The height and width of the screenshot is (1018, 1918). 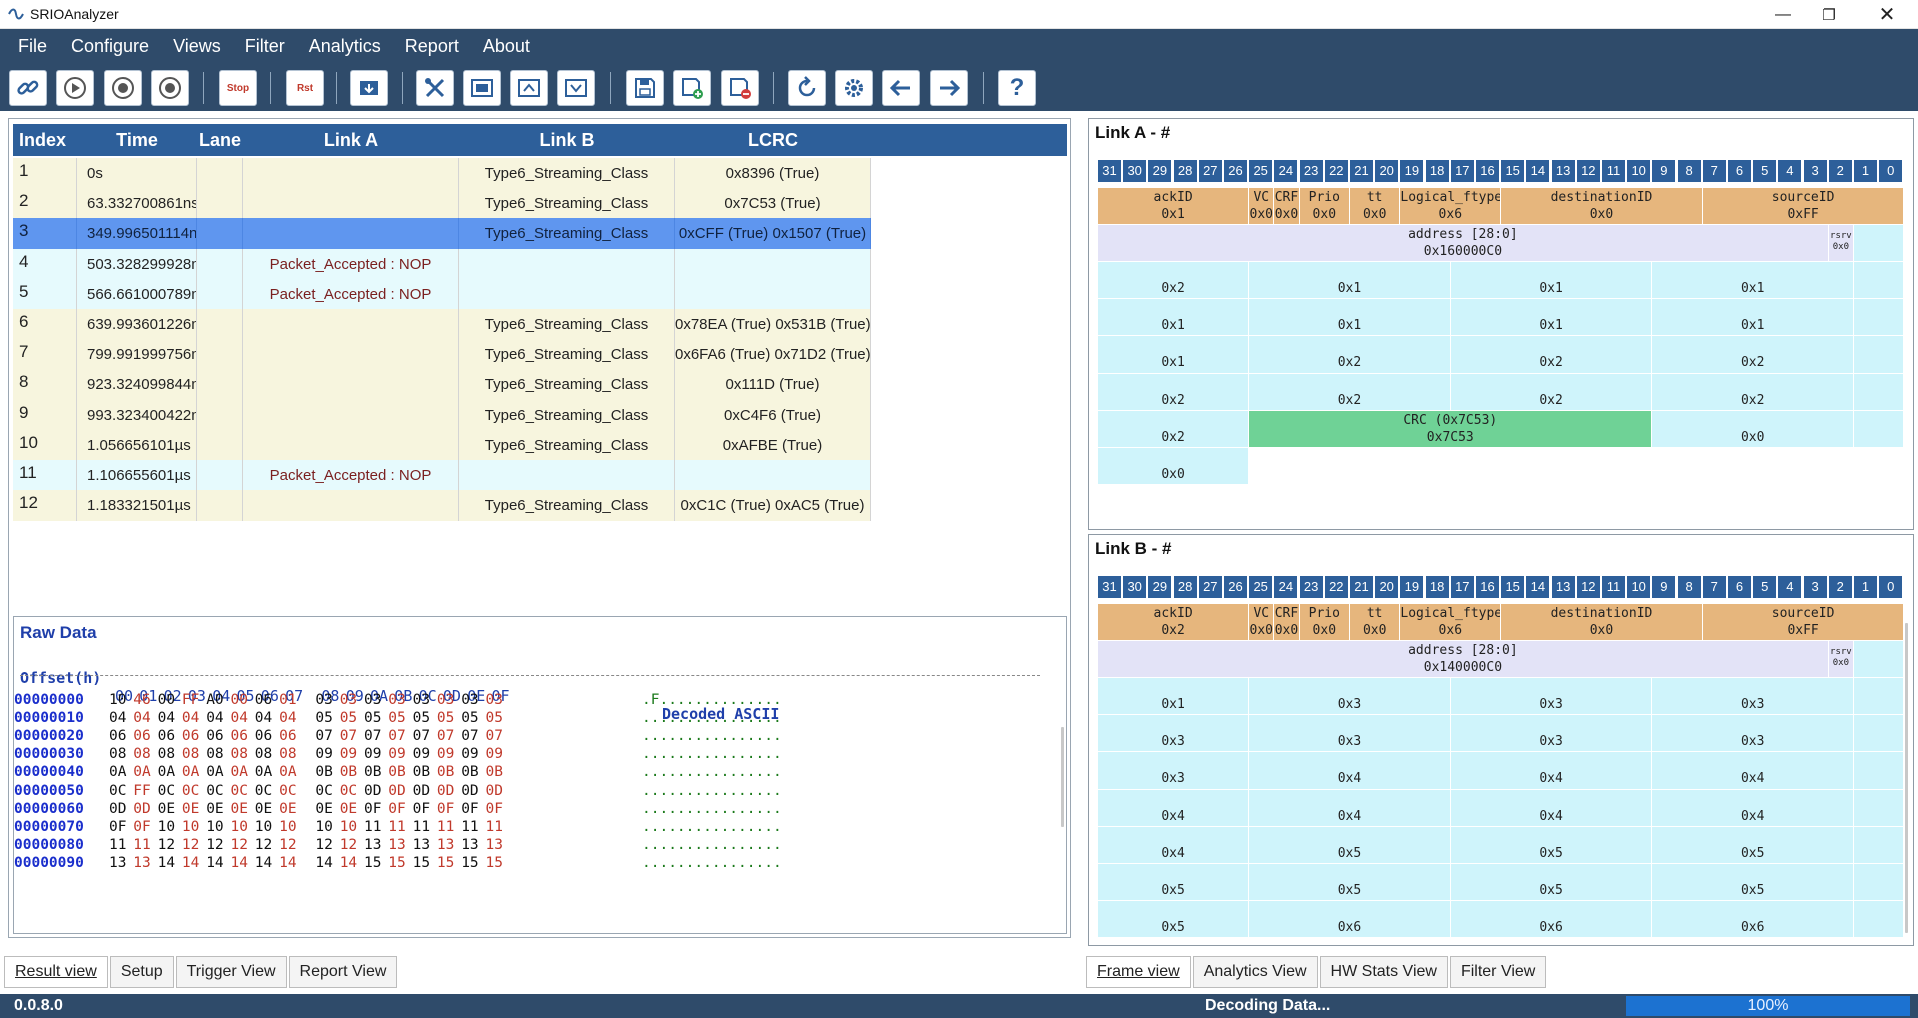 I want to click on table-row: 5 566.661000789ns Packet_Accepted : NOP, so click(x=540, y=294).